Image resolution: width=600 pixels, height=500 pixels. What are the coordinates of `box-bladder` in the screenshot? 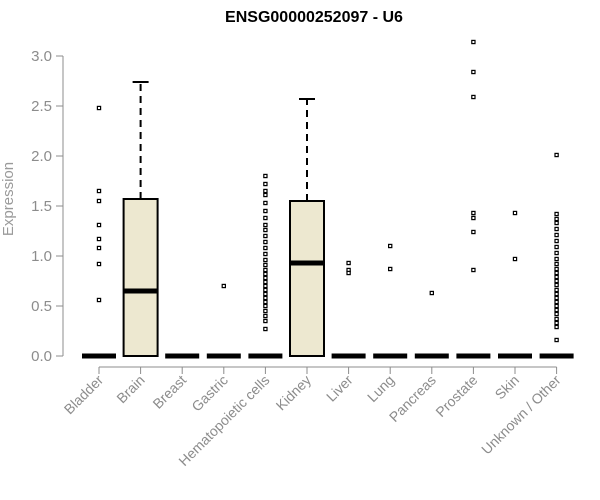 It's located at (99, 232).